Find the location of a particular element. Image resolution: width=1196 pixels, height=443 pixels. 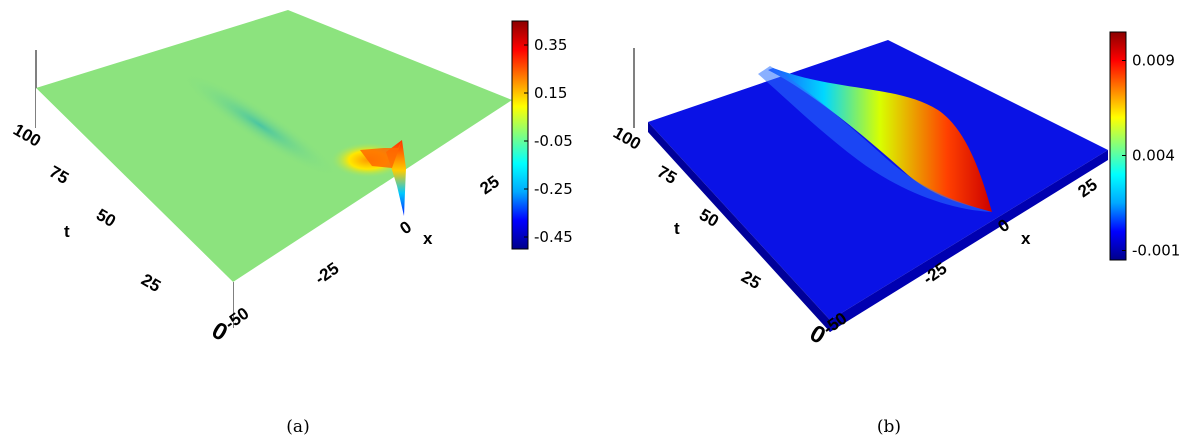

surface-trail is located at coordinates (260, 125).